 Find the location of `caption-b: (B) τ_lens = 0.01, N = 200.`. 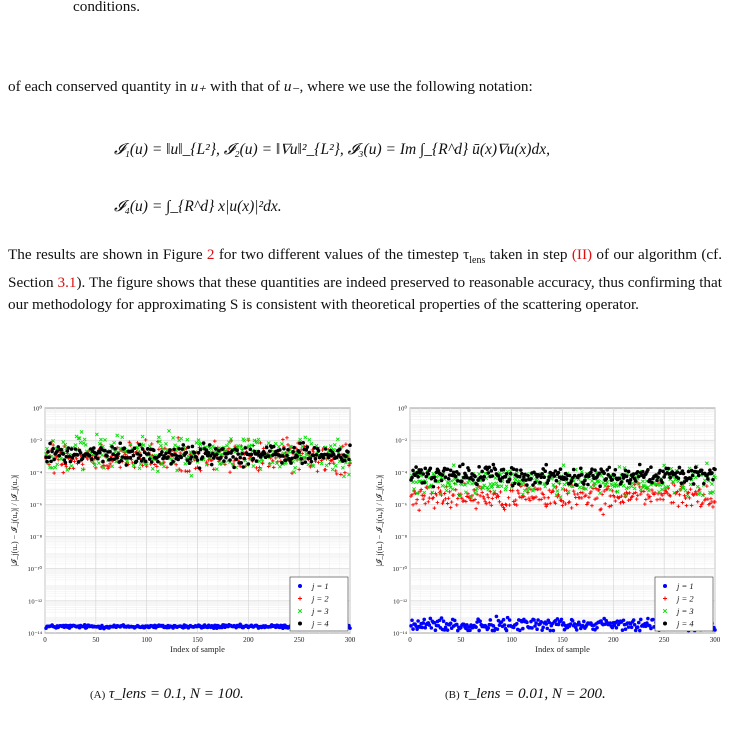

caption-b: (B) τ_lens = 0.01, N = 200. is located at coordinates (525, 694).